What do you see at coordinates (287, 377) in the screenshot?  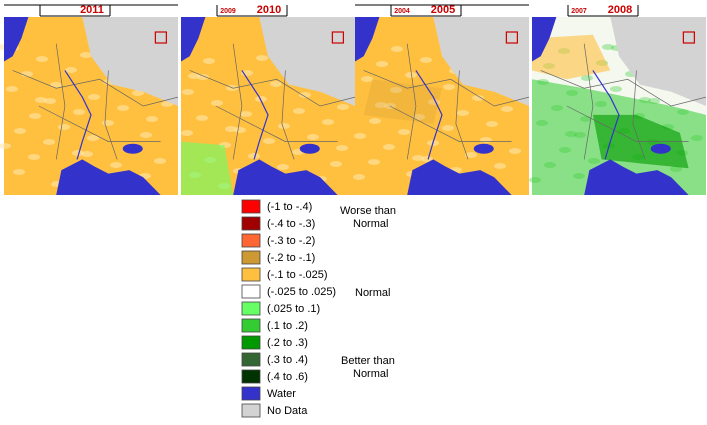 I see `legend-label: (.4 to .6)` at bounding box center [287, 377].